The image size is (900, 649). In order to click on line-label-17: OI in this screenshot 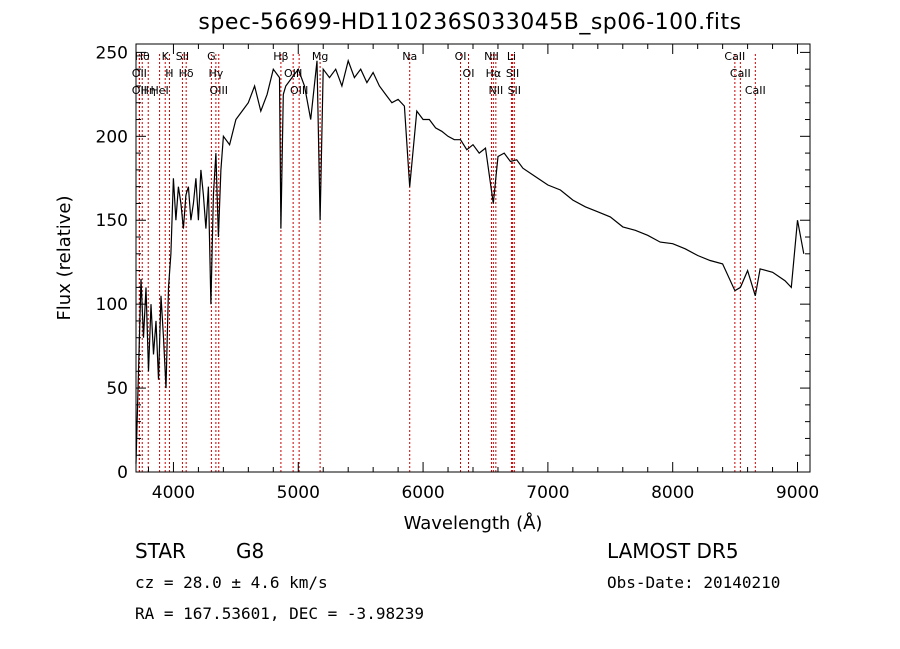, I will do `click(461, 56)`.